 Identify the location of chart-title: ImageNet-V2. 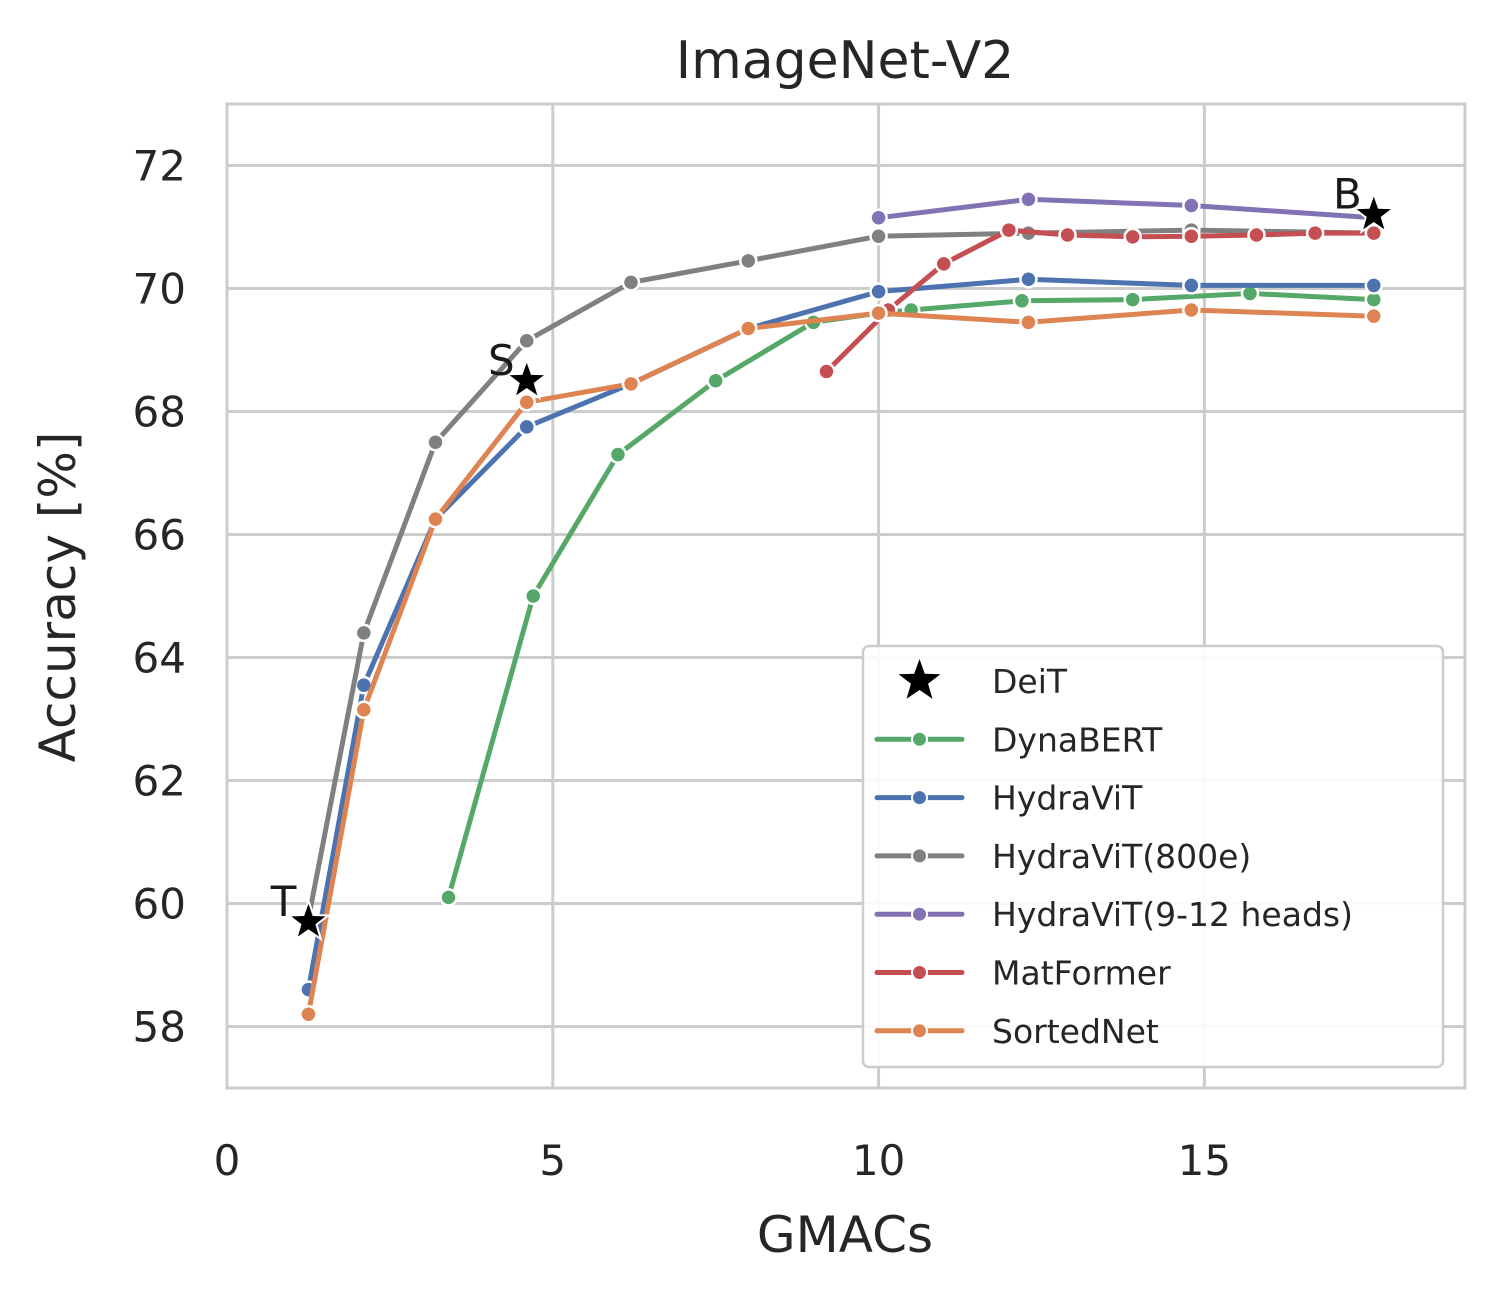
(845, 61).